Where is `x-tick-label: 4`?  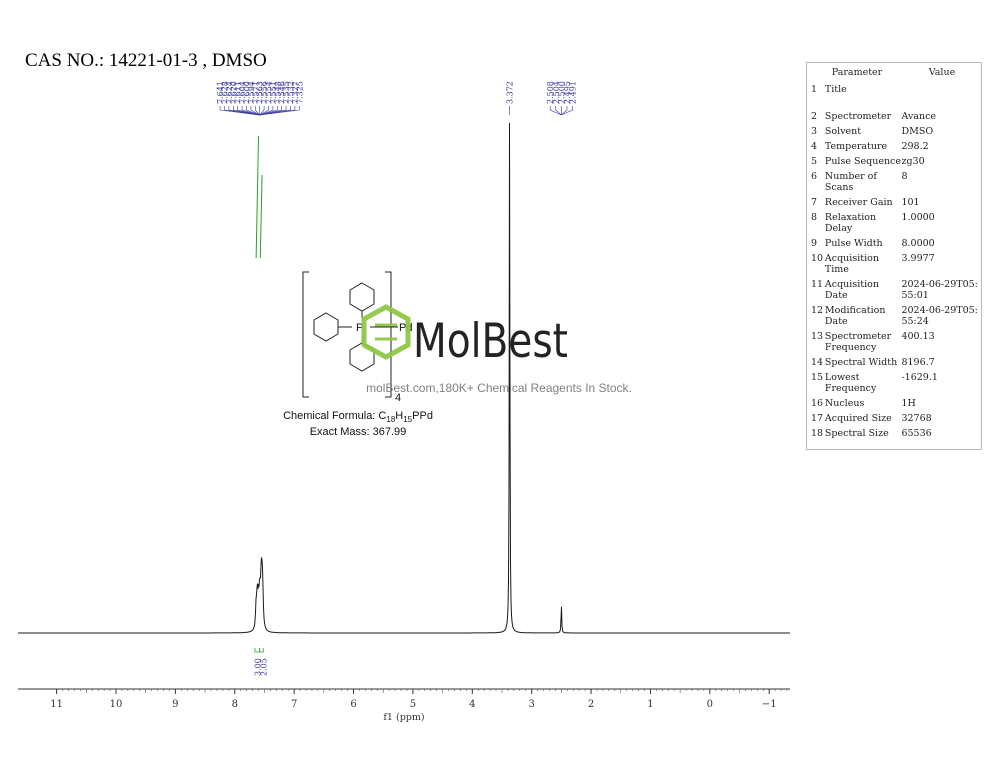
x-tick-label: 4 is located at coordinates (472, 704).